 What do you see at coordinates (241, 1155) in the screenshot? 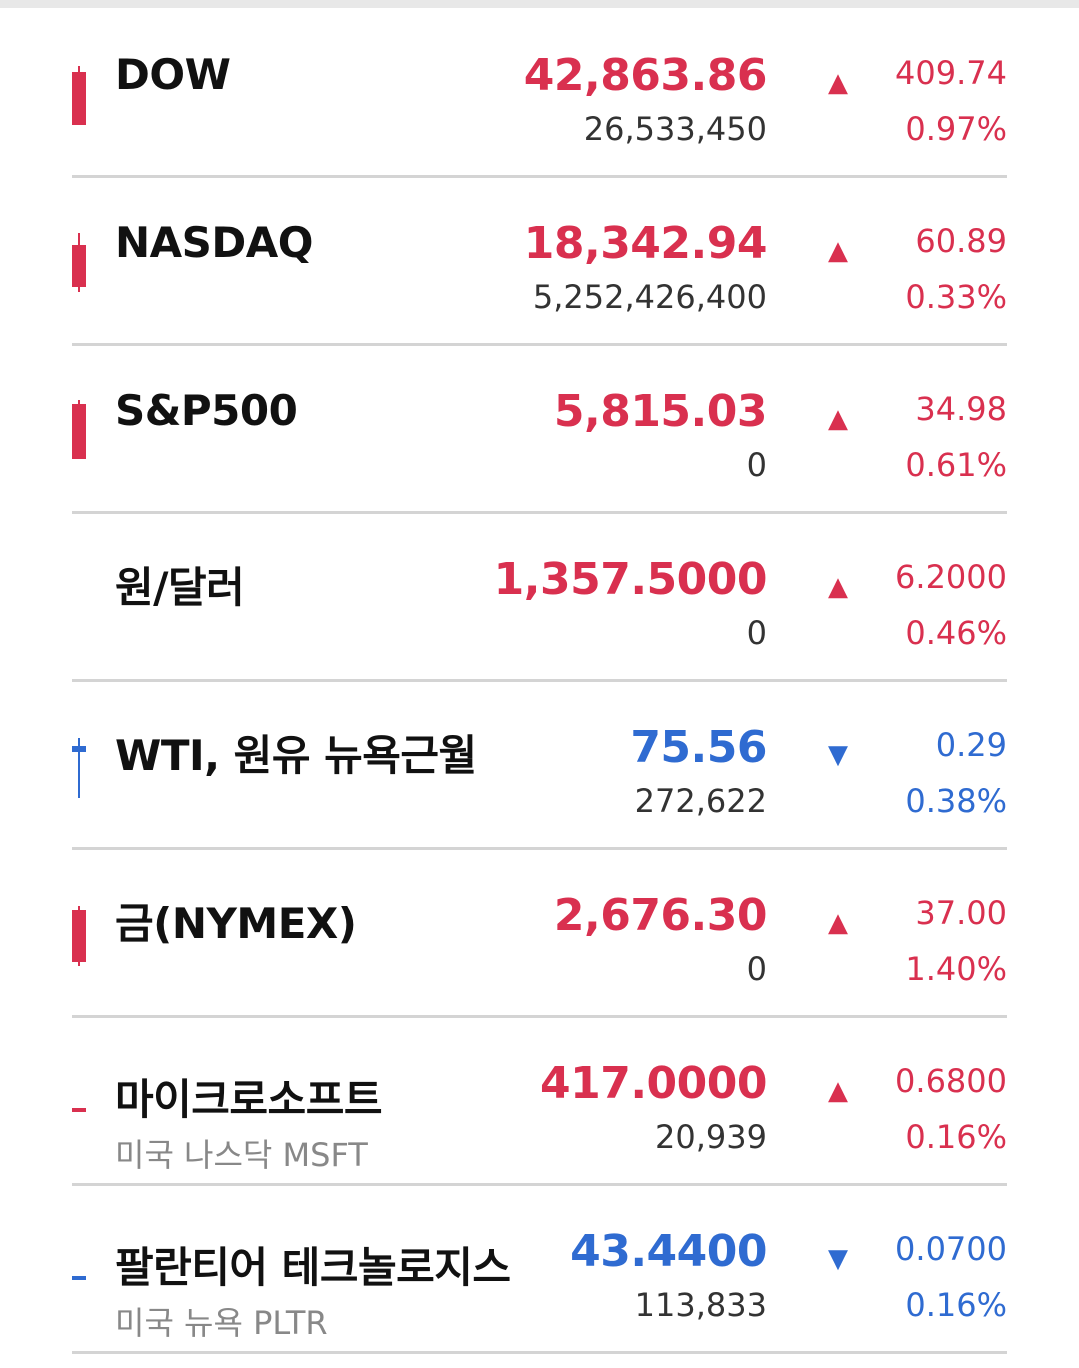
I see `instrument-market: 미국 나스닥 MSFT` at bounding box center [241, 1155].